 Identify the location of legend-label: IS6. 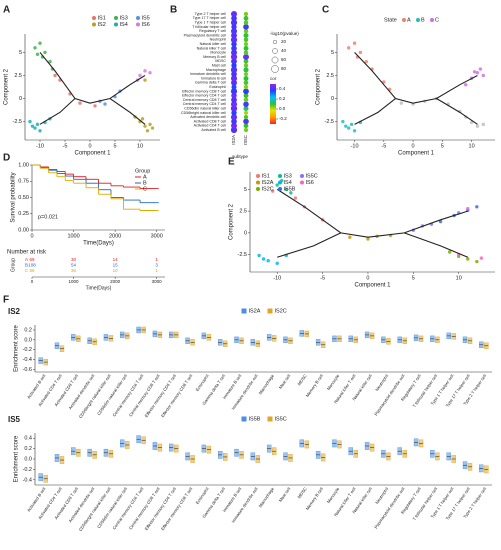
(310, 183).